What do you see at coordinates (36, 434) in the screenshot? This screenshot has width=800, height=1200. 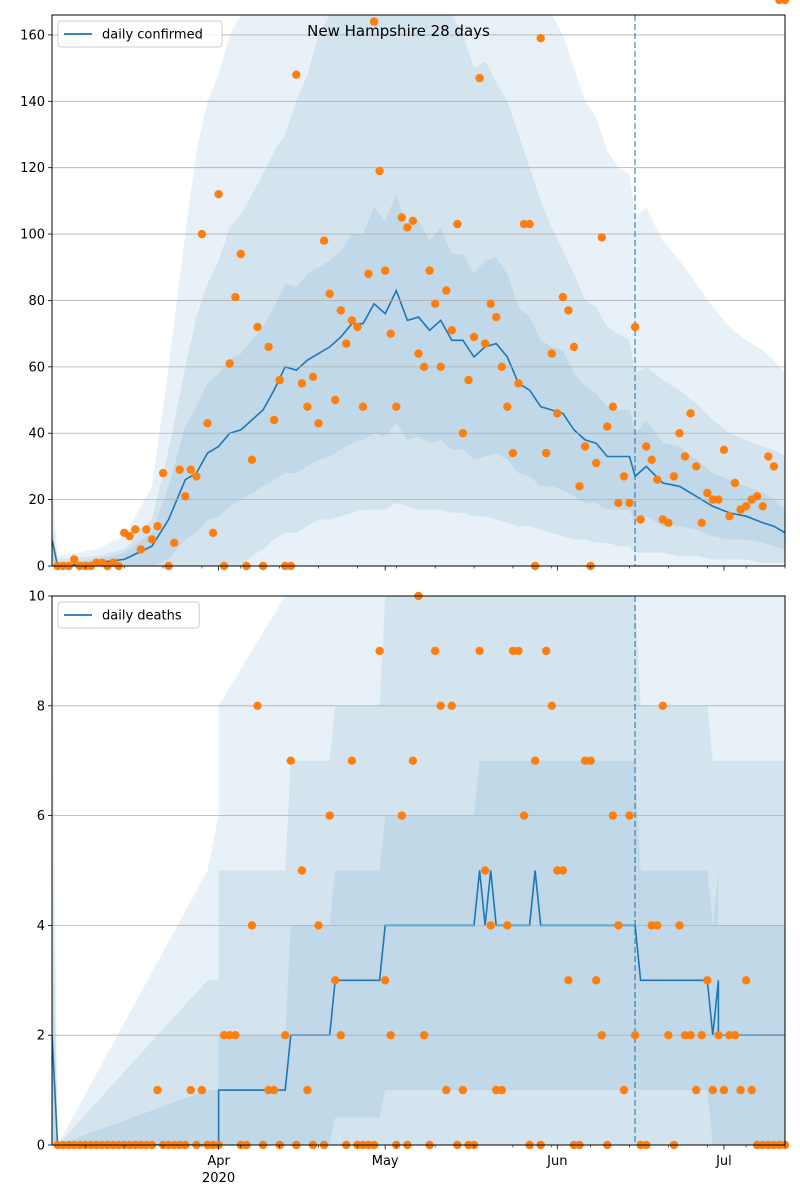 I see `y-tick-label: 40` at bounding box center [36, 434].